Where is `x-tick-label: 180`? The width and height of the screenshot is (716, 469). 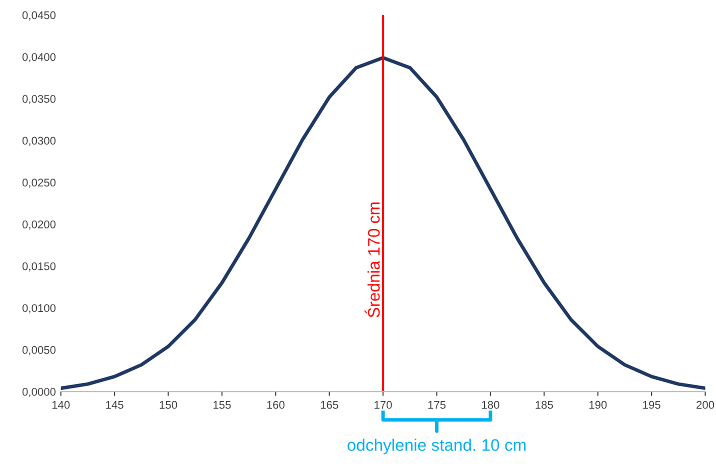 x-tick-label: 180 is located at coordinates (491, 404).